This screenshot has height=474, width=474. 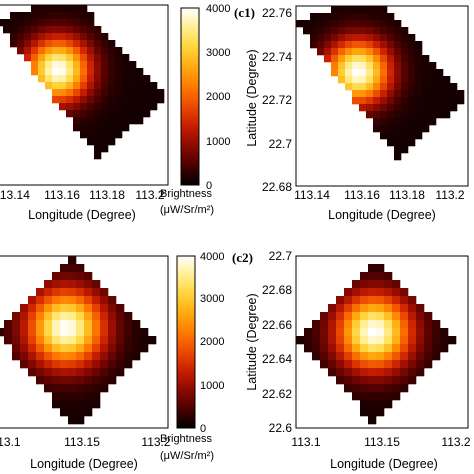 What do you see at coordinates (218, 97) in the screenshot?
I see `colorbar-tick-label: 2000` at bounding box center [218, 97].